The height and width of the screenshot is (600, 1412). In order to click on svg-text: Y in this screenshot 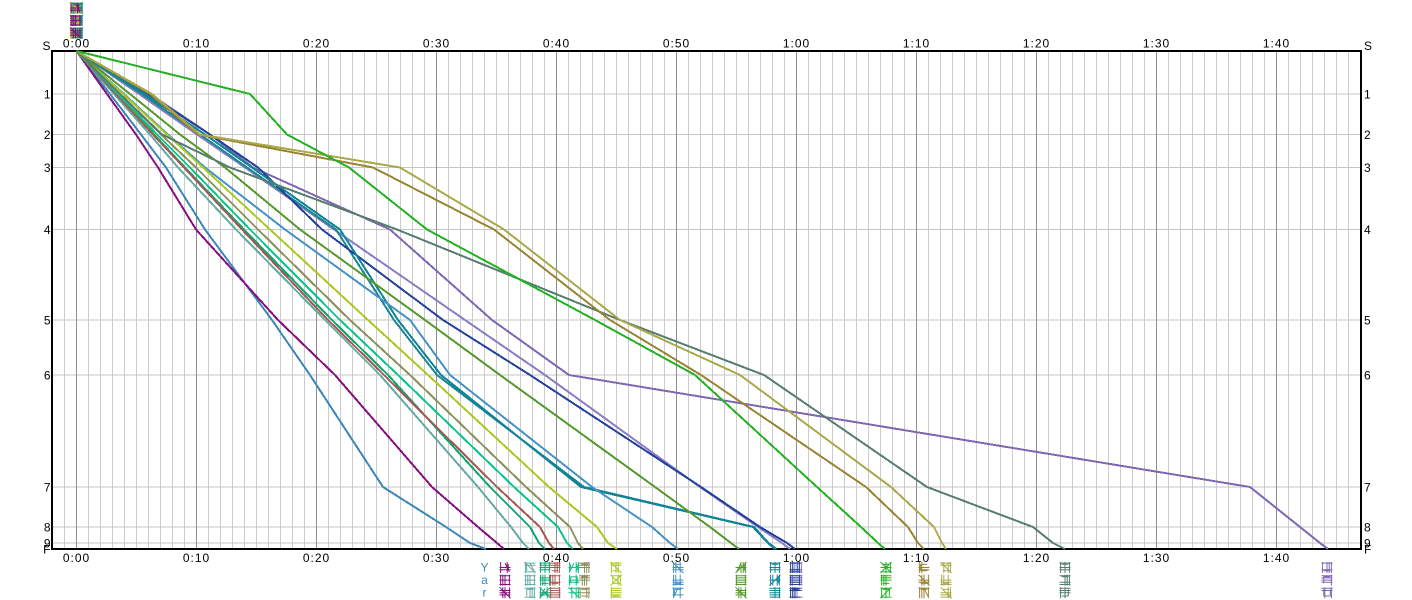, I will do `click(484, 568)`.